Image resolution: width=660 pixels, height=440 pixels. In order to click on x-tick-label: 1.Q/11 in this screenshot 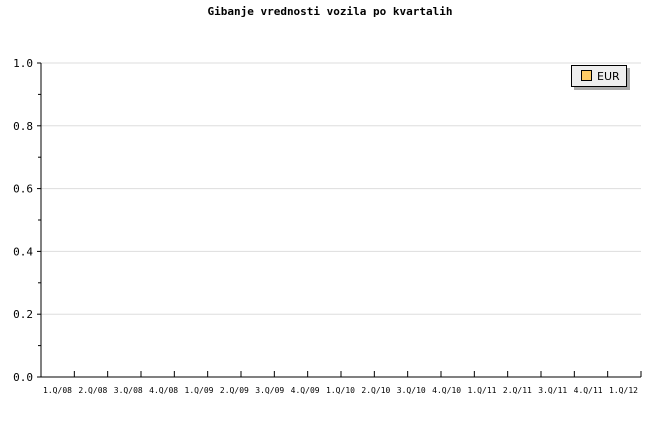, I will do `click(482, 390)`.